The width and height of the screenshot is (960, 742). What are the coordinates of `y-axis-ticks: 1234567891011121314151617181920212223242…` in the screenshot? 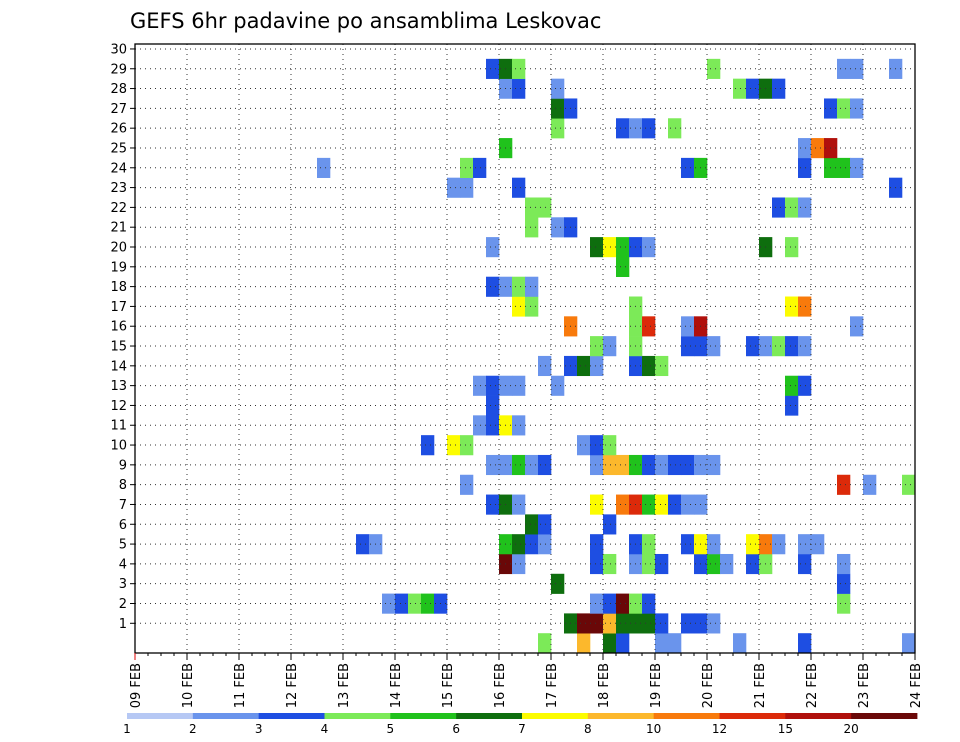 It's located at (122, 337).